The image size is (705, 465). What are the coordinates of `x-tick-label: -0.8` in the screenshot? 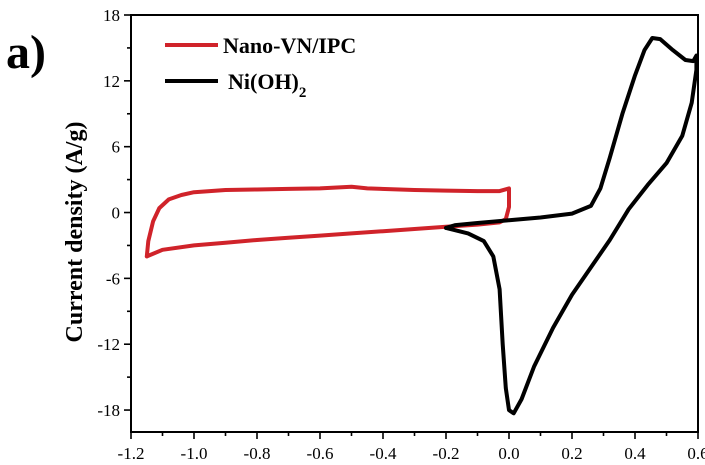 It's located at (257, 453).